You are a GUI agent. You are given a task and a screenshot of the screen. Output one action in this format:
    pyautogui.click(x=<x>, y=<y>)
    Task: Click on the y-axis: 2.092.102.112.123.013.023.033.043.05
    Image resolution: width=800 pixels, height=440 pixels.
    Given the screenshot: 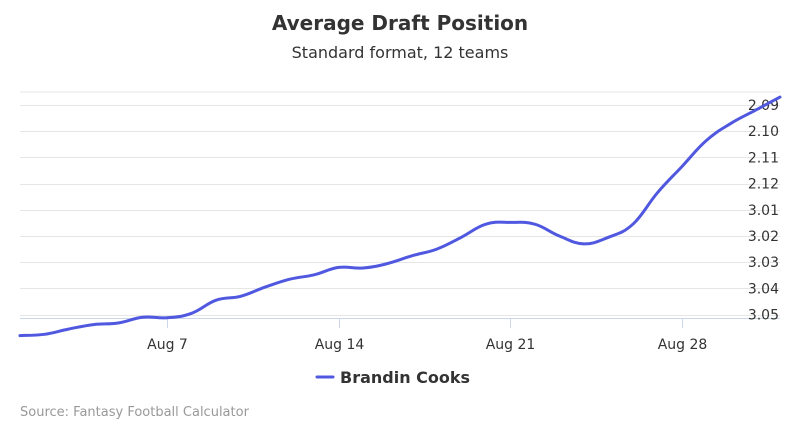 What is the action you would take?
    pyautogui.click(x=763, y=211)
    